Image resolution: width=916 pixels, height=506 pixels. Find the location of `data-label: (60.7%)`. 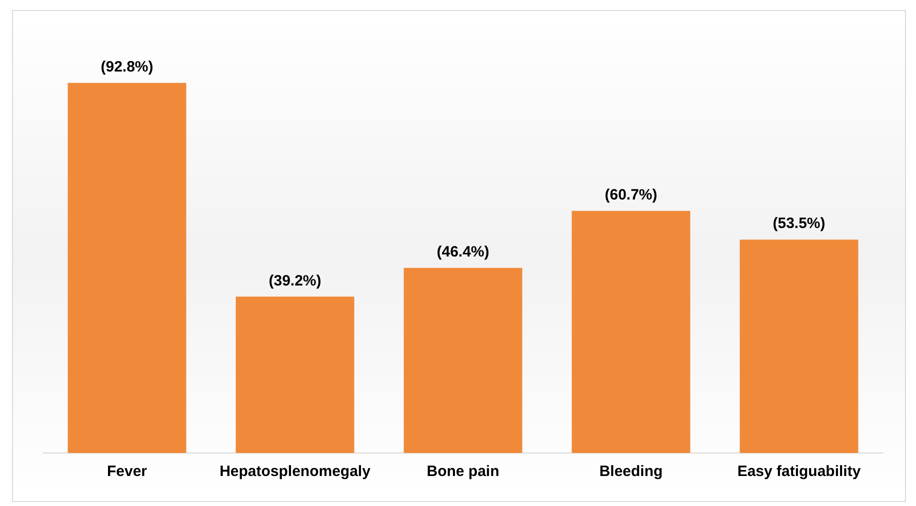

data-label: (60.7%) is located at coordinates (631, 195).